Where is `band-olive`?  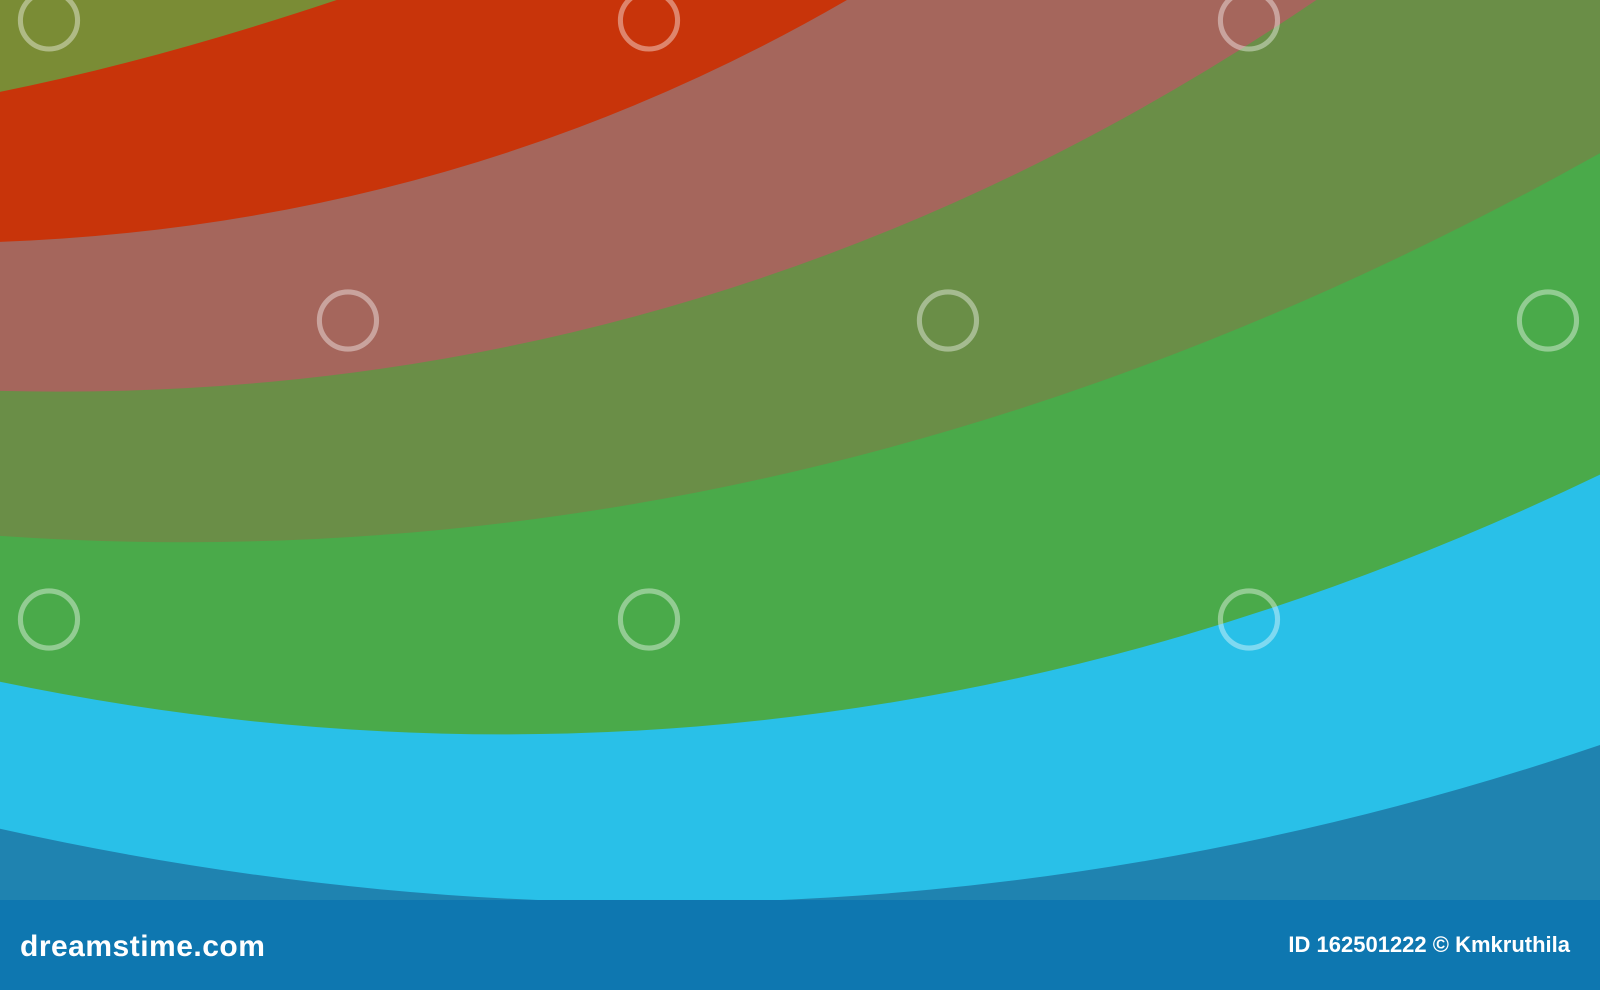
band-olive is located at coordinates (168, 46).